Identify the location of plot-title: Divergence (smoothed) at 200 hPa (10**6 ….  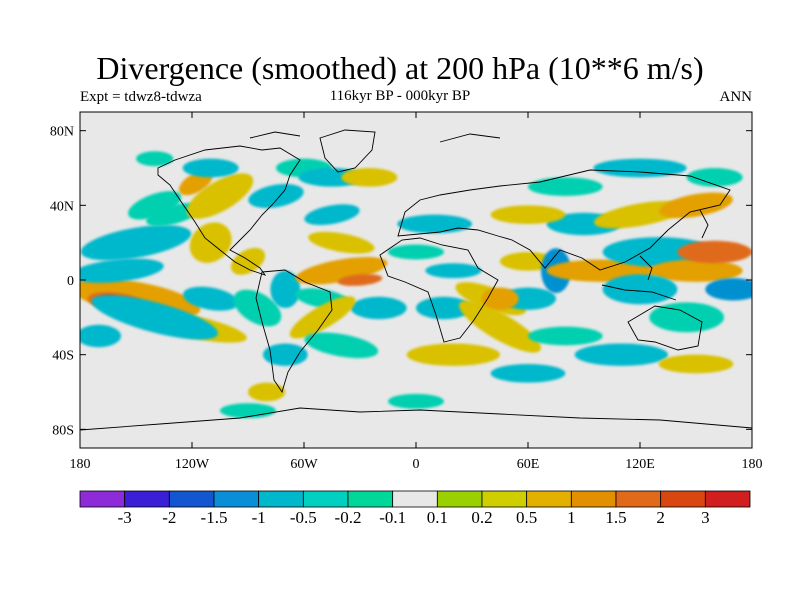
(400, 68).